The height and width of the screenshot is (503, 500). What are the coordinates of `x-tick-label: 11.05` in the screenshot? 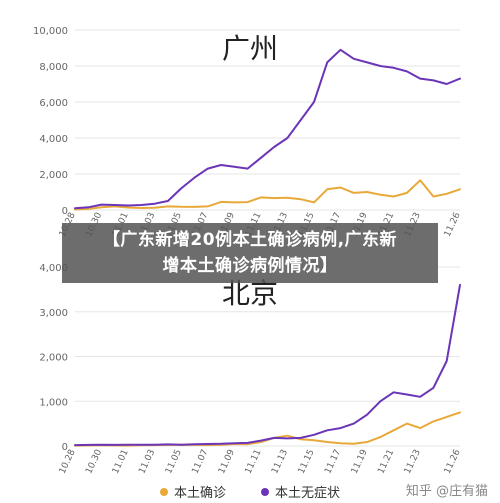 It's located at (174, 462).